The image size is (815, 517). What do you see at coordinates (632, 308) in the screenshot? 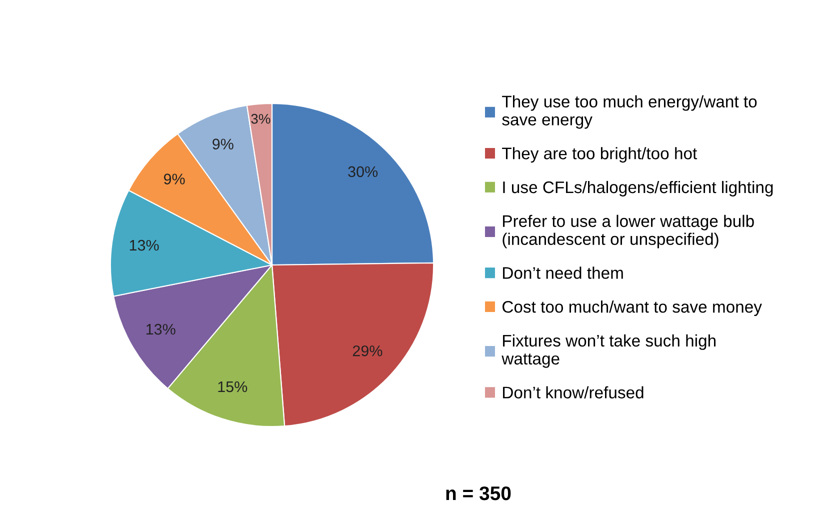
I see `legend-label: Cost too much/want to save money` at bounding box center [632, 308].